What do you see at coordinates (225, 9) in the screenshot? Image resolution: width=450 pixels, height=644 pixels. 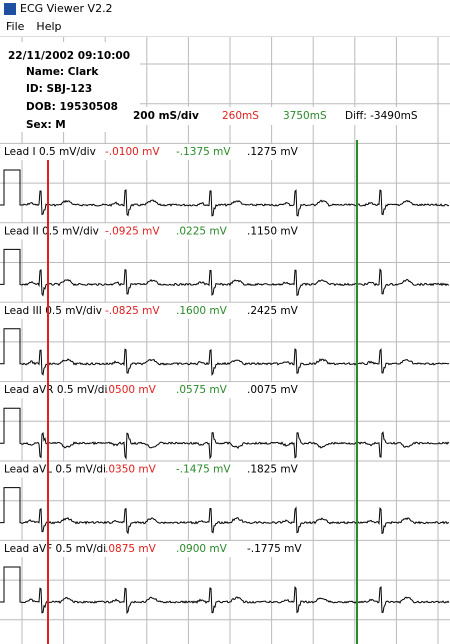 I see `title-bar: ECG Viewer V2.2` at bounding box center [225, 9].